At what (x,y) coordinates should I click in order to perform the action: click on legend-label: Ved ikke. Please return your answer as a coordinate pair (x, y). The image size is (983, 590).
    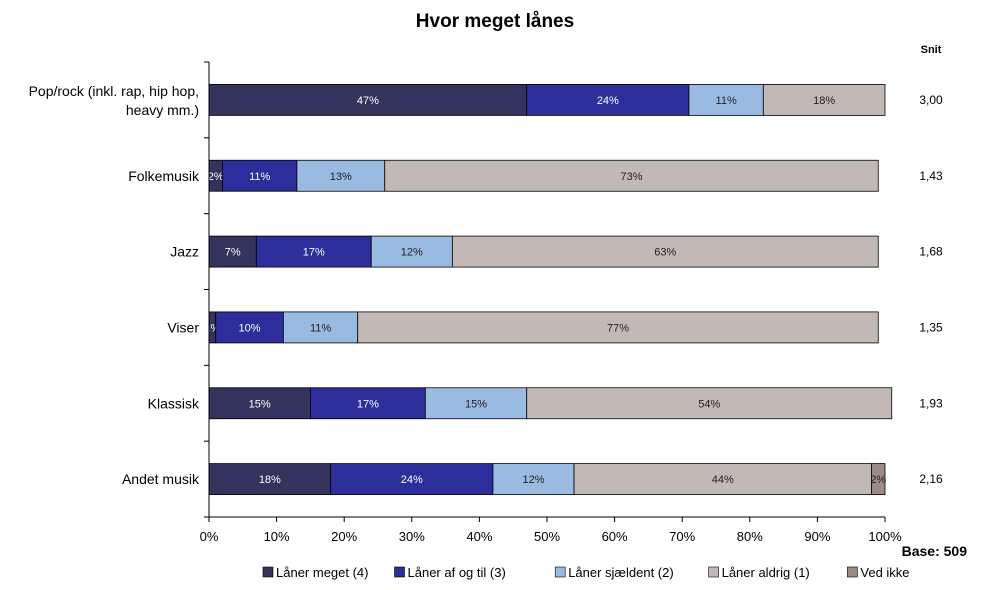
    Looking at the image, I should click on (884, 572).